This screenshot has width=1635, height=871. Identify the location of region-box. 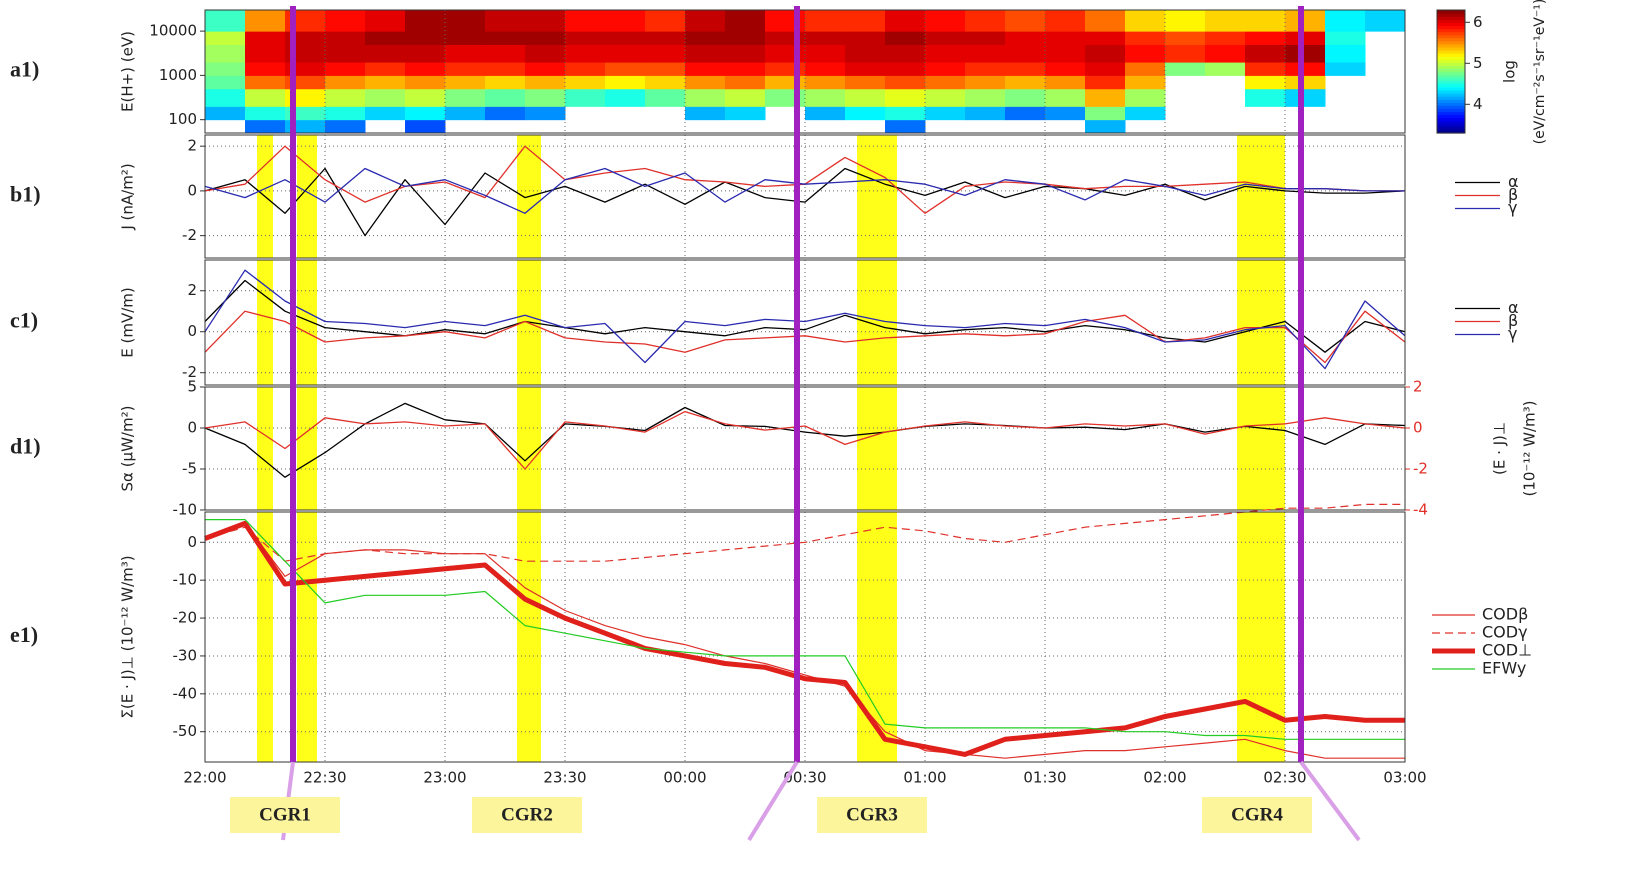
(527, 815).